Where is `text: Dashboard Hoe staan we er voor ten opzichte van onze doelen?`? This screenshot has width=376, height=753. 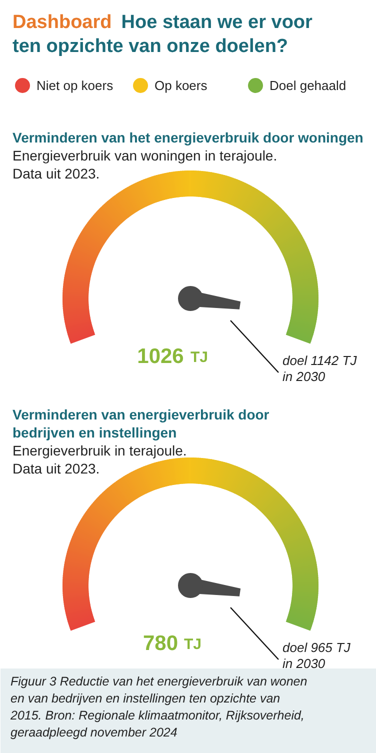
text: Dashboard Hoe staan we er voor ten opzichte van onze doelen? is located at coordinates (163, 34).